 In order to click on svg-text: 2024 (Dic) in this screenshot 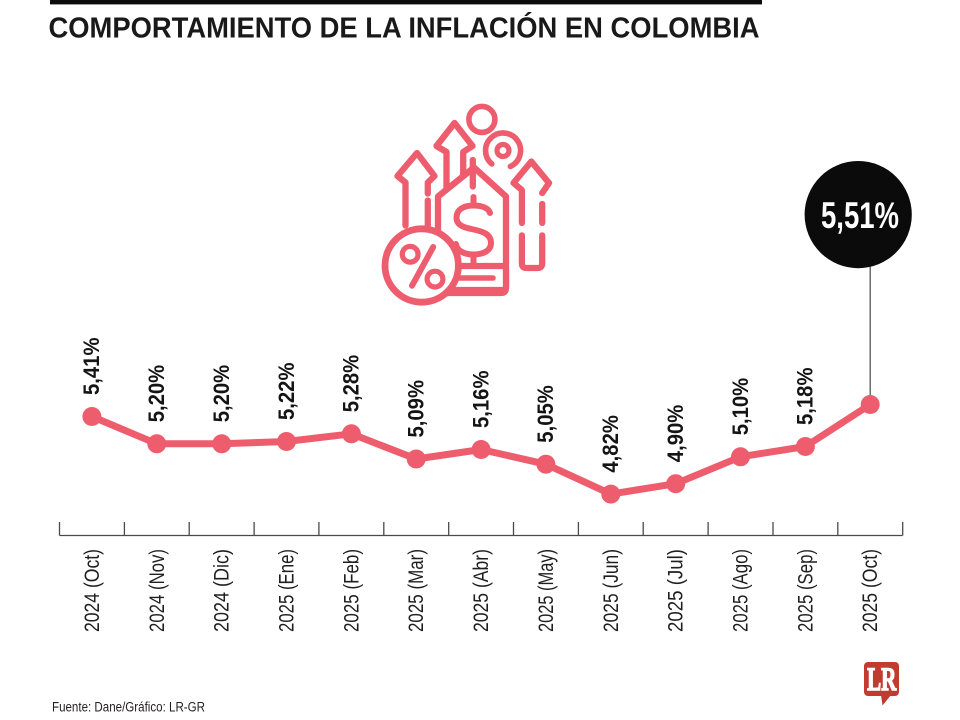, I will do `click(222, 590)`.